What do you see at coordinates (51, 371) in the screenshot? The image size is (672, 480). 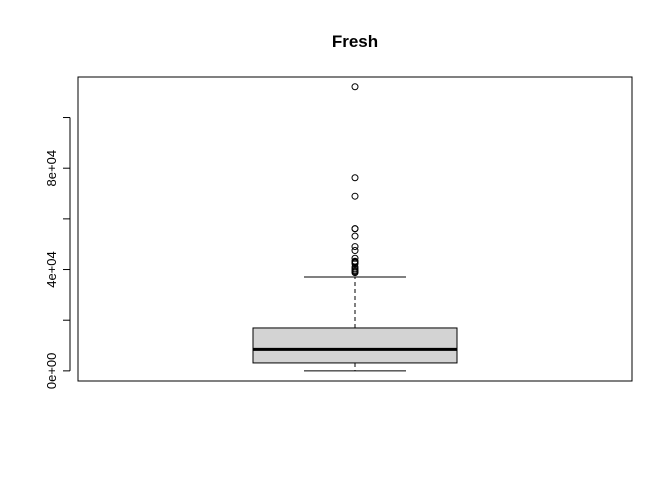 I see `y-tick-label: 0e+00` at bounding box center [51, 371].